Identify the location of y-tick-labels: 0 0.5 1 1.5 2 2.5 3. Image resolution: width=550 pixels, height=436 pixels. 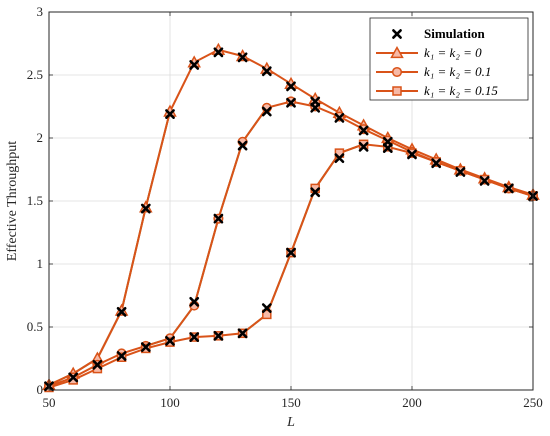
(35, 200).